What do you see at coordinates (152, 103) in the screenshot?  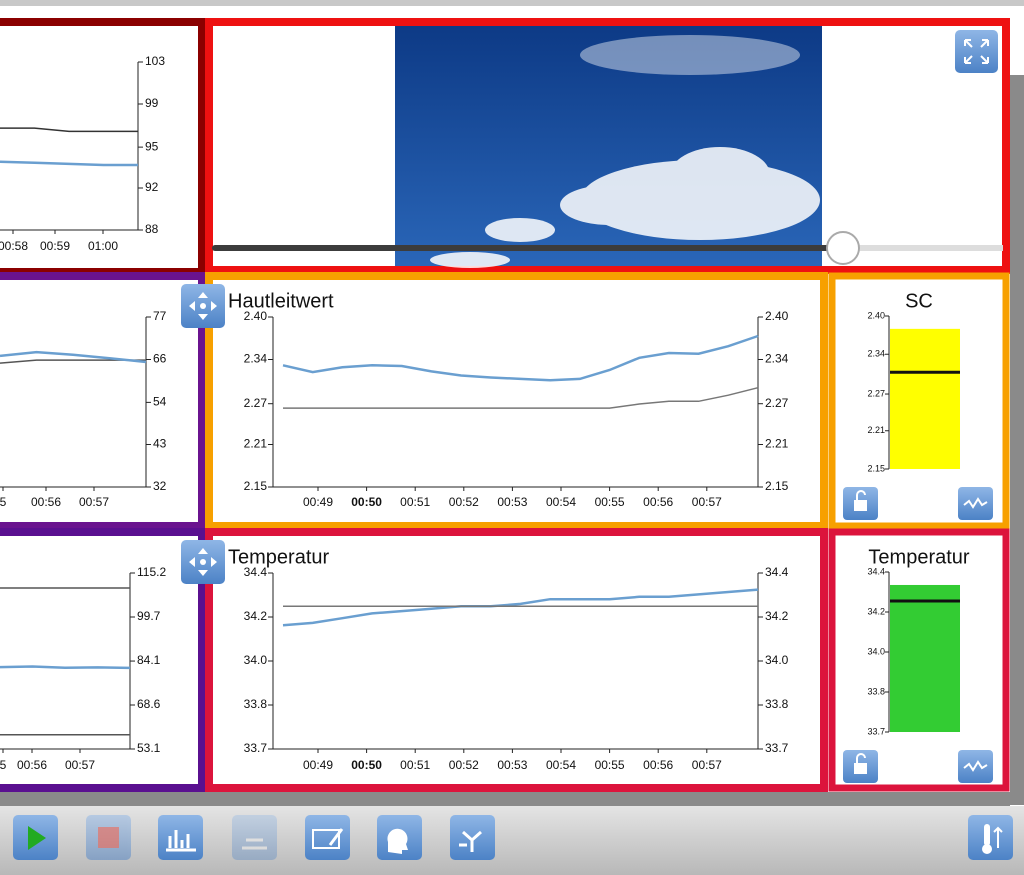 I see `y-tick-label: 99` at bounding box center [152, 103].